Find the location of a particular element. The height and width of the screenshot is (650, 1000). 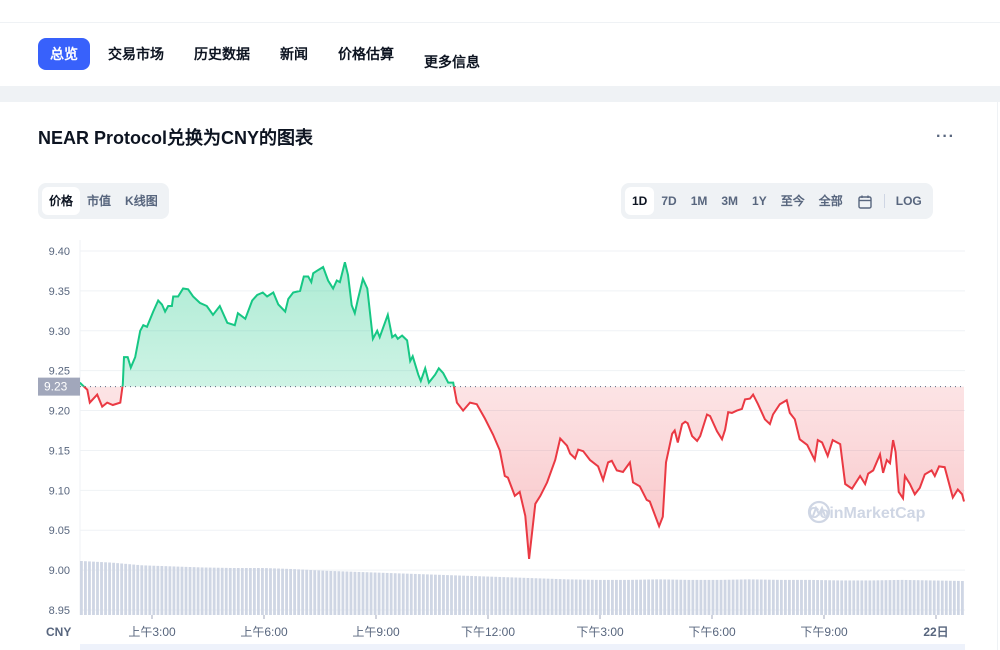

range-ytd: 至今 is located at coordinates (792, 201).